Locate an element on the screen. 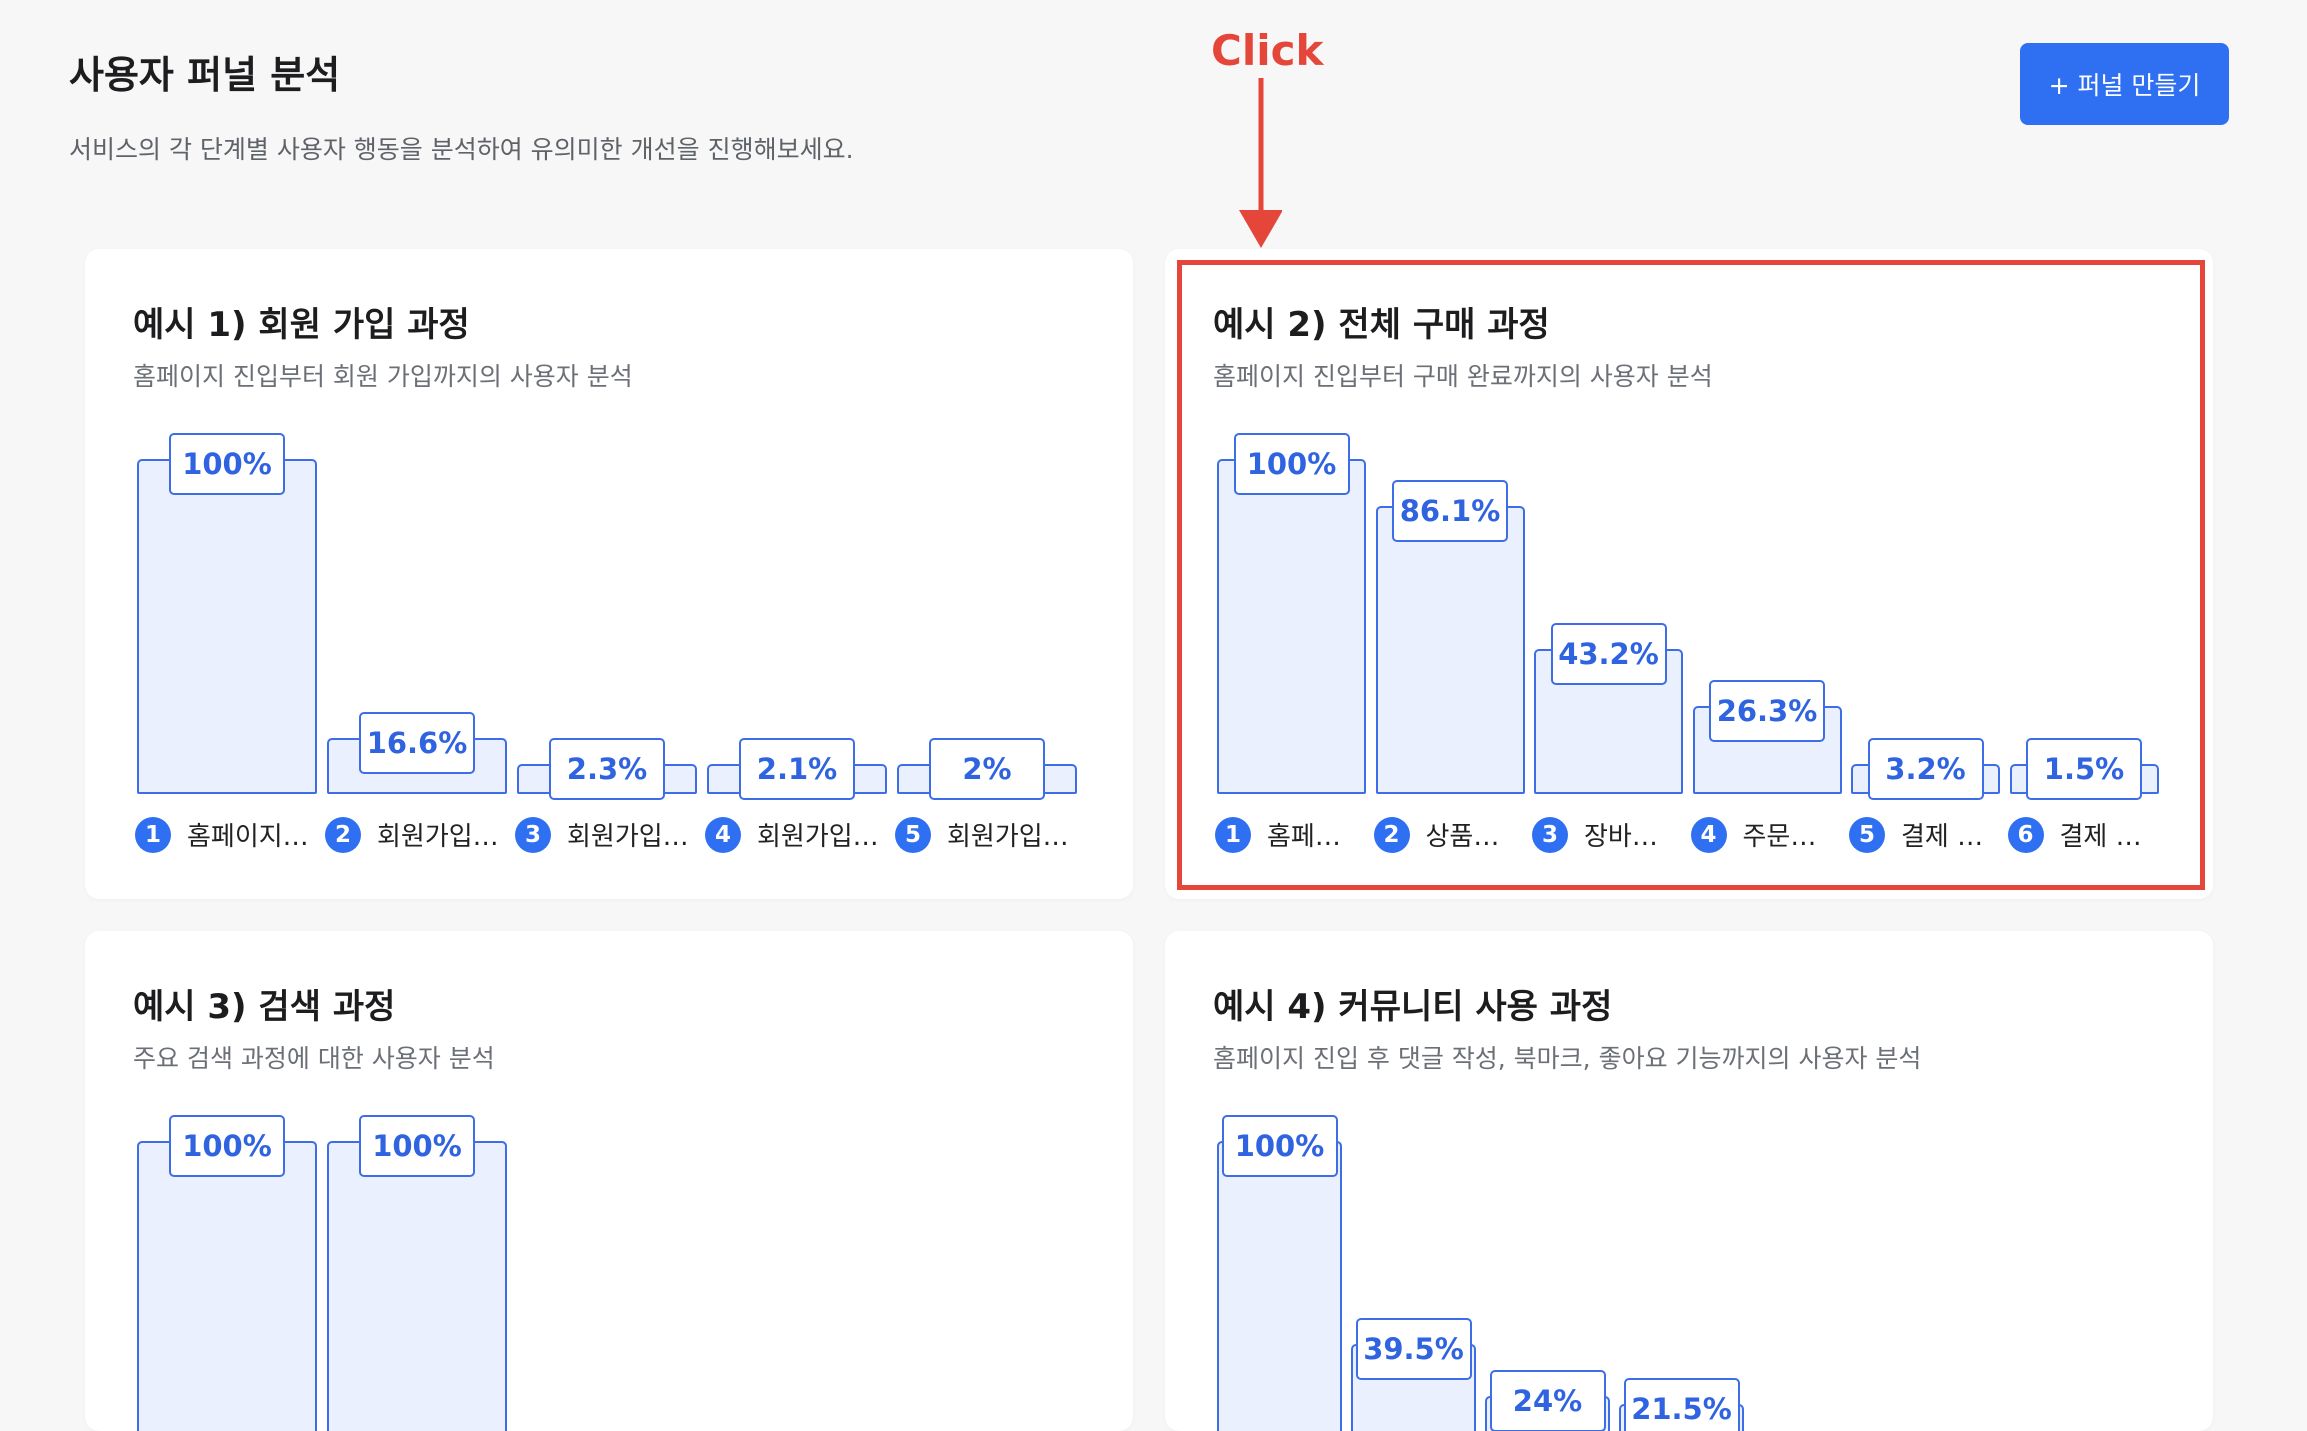 This screenshot has height=1431, width=2307. percentage-badge: 39.5% is located at coordinates (1413, 1348).